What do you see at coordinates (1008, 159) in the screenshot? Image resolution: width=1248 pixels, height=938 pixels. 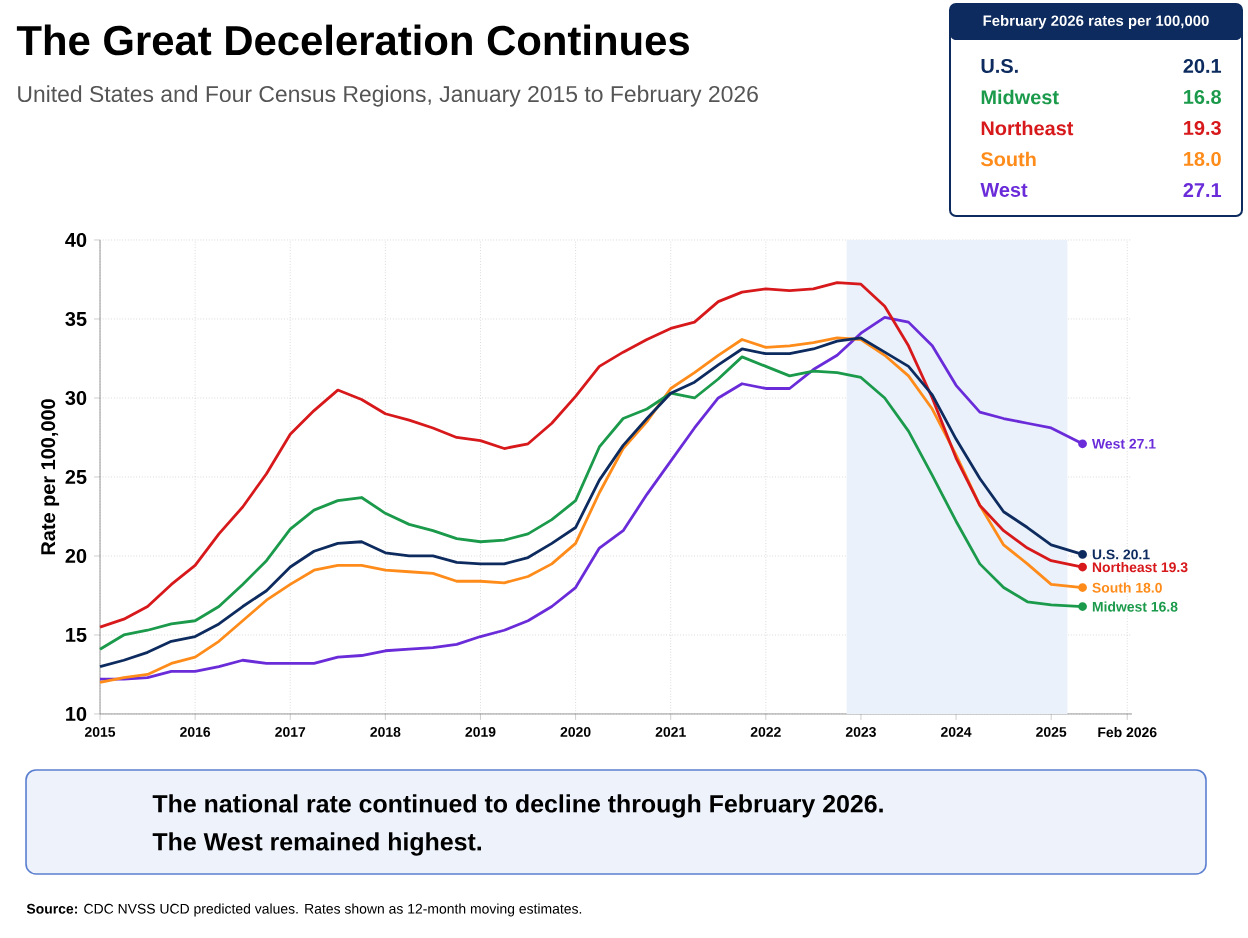 I see `text: South` at bounding box center [1008, 159].